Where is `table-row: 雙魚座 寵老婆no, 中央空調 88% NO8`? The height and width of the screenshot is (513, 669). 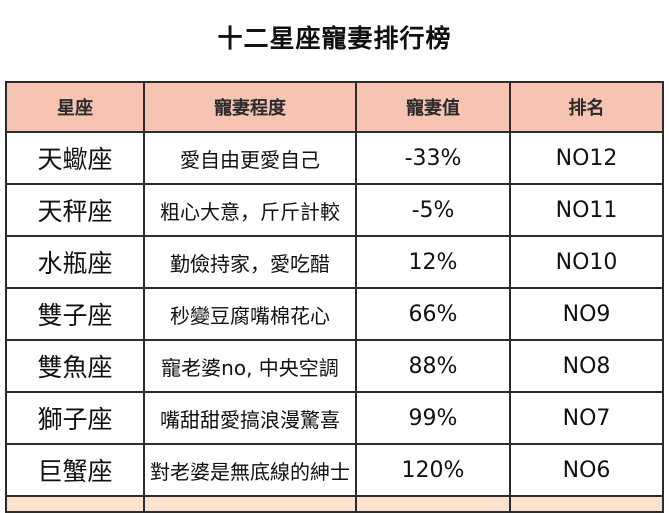 table-row: 雙魚座 寵老婆no, 中央空調 88% NO8 is located at coordinates (334, 366).